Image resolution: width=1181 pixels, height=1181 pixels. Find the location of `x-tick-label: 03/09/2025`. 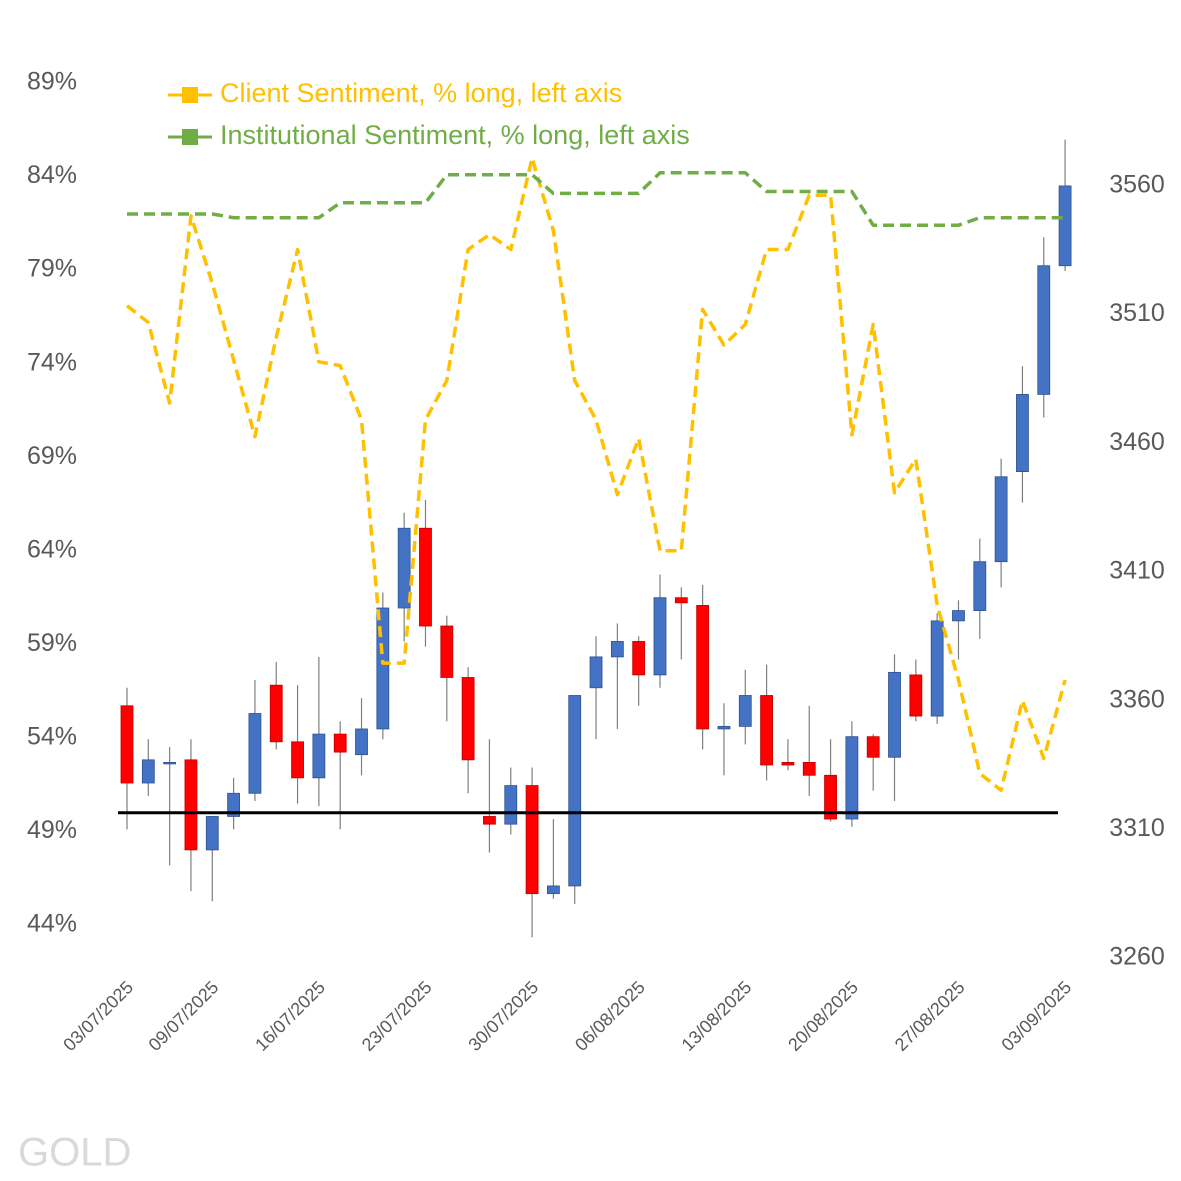

x-tick-label: 03/09/2025 is located at coordinates (1036, 1016).